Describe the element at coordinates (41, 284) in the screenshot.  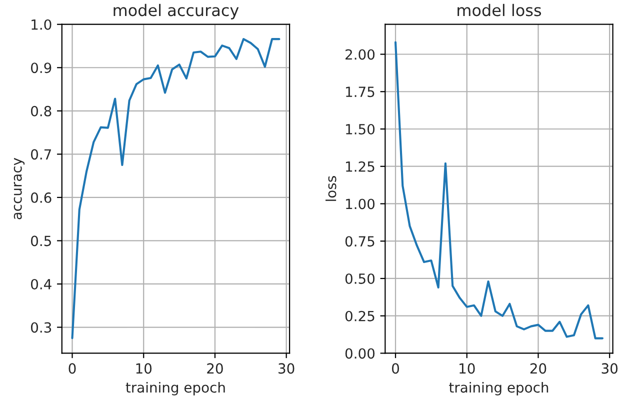
I see `y-tick-label: 0.4` at that location.